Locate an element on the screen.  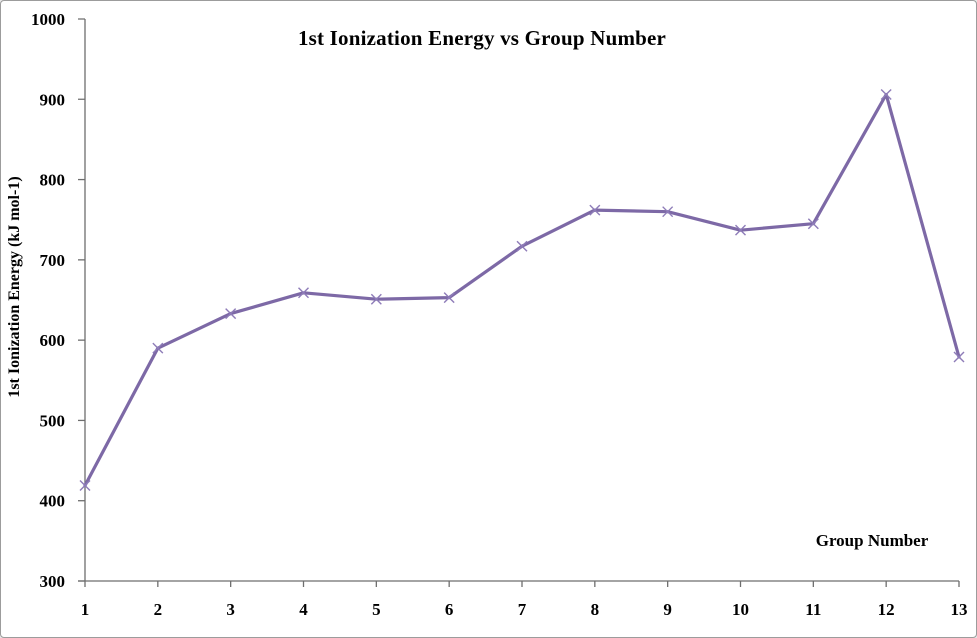
y-tick-label: 1000 is located at coordinates (48, 19).